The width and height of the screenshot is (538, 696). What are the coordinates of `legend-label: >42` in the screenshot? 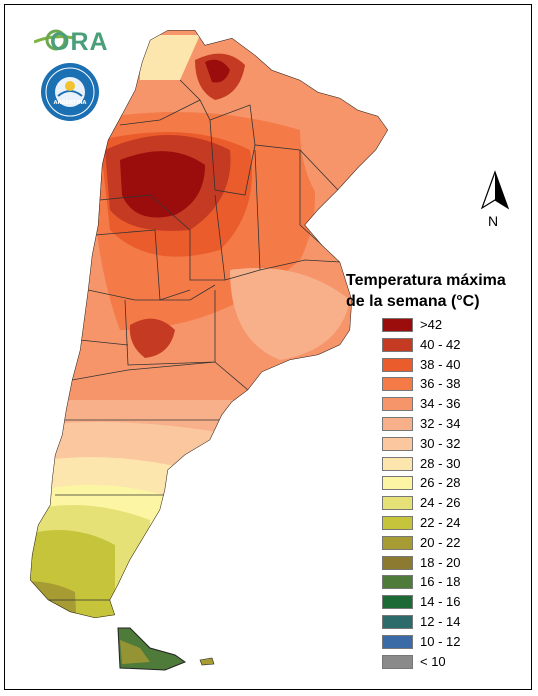 It's located at (431, 324).